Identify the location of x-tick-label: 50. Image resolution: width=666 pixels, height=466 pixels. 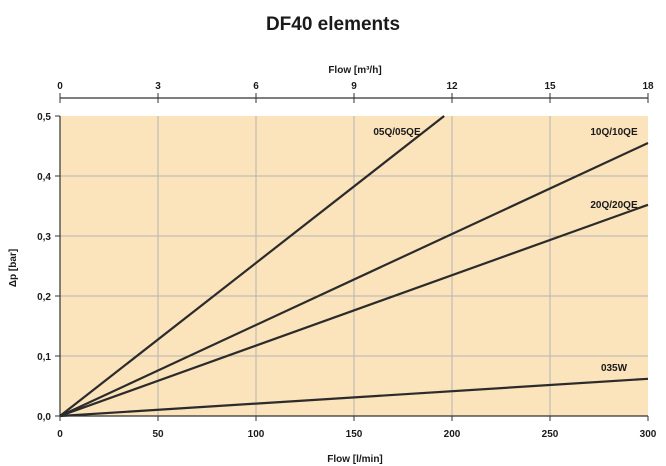
(158, 434).